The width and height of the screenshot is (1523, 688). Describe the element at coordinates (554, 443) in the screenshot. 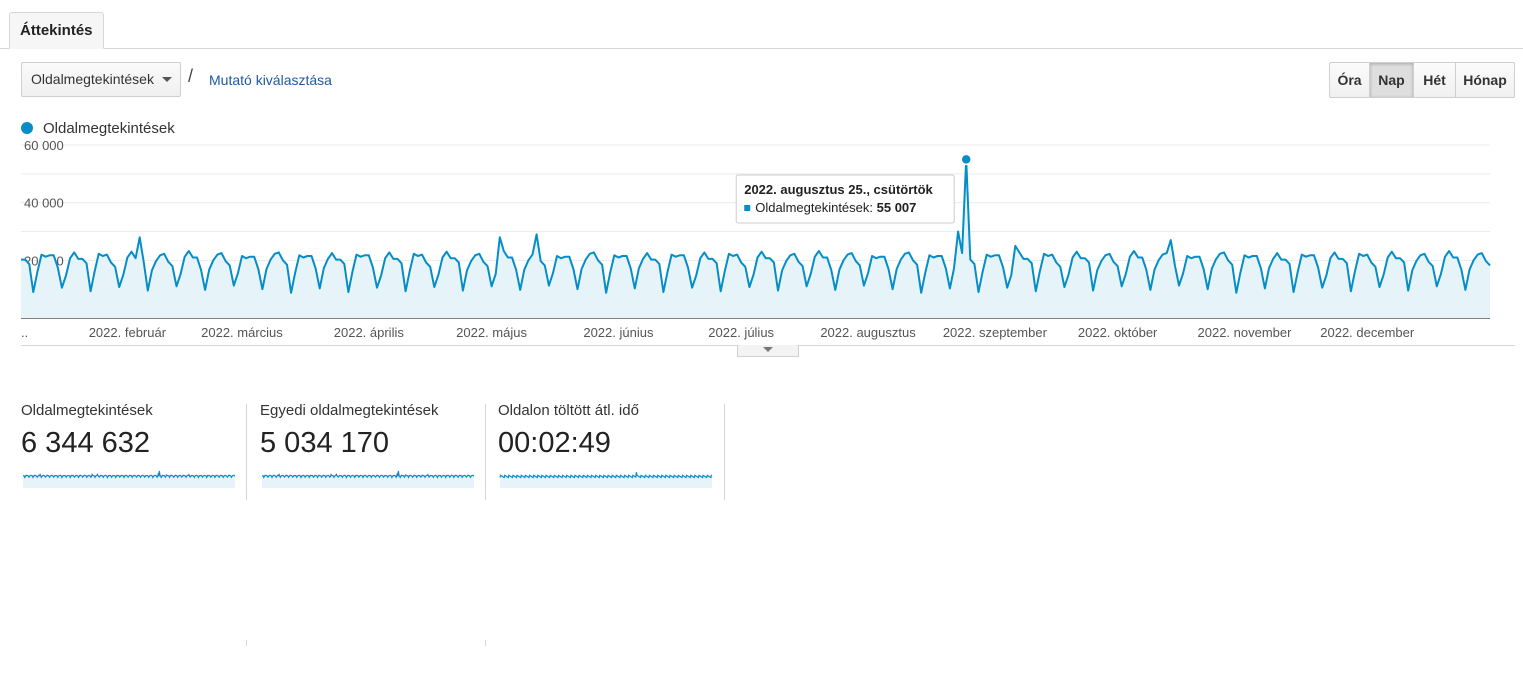

I see `scorecard-value: 00:02:49` at that location.